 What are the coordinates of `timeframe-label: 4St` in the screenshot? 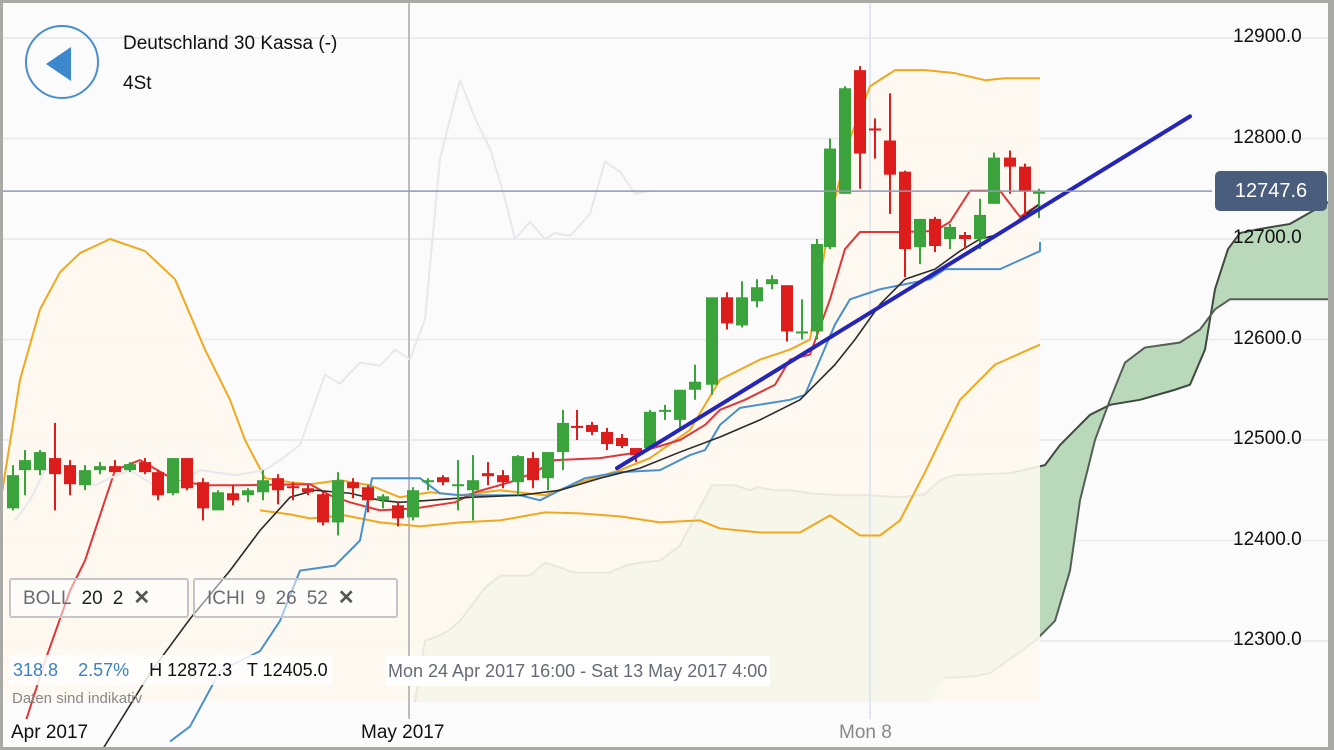 It's located at (137, 83).